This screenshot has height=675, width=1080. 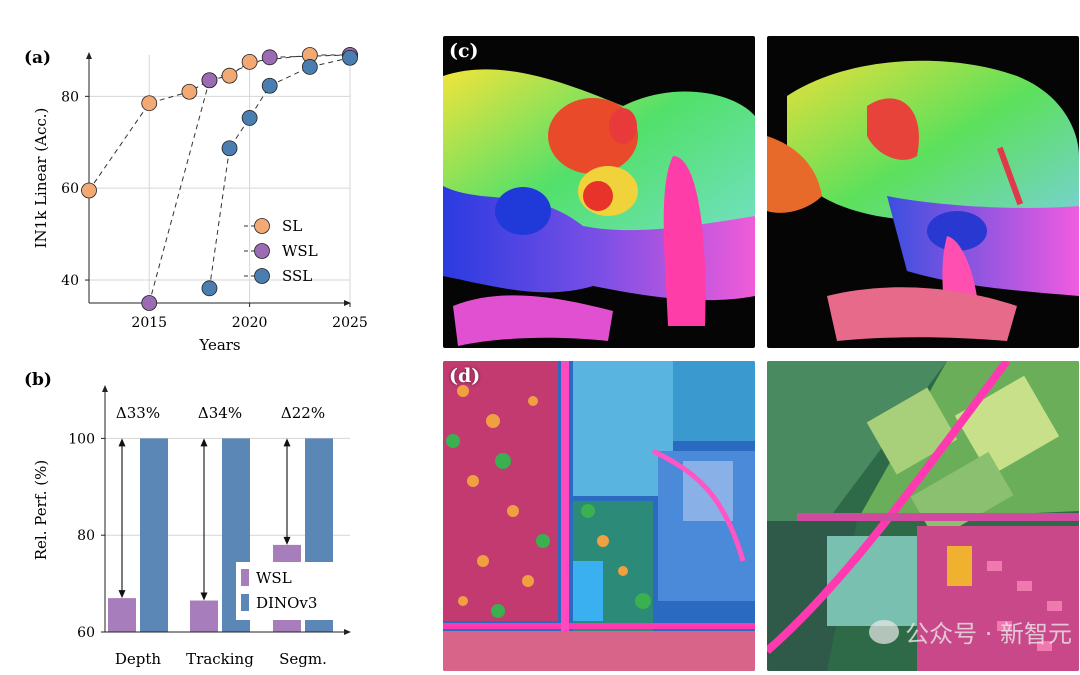 I want to click on chart-a-xtick-label: 2025, so click(x=350, y=323).